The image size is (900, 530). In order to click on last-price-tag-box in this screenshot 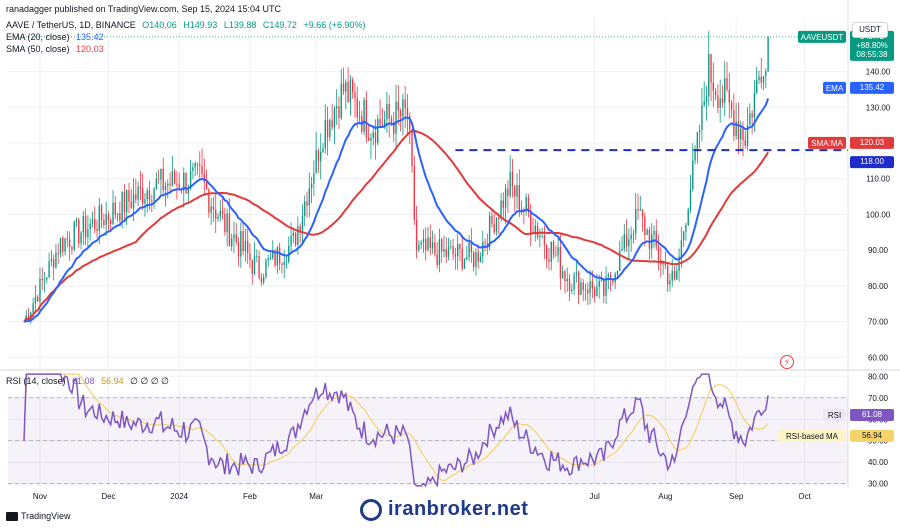, I will do `click(872, 45)`.